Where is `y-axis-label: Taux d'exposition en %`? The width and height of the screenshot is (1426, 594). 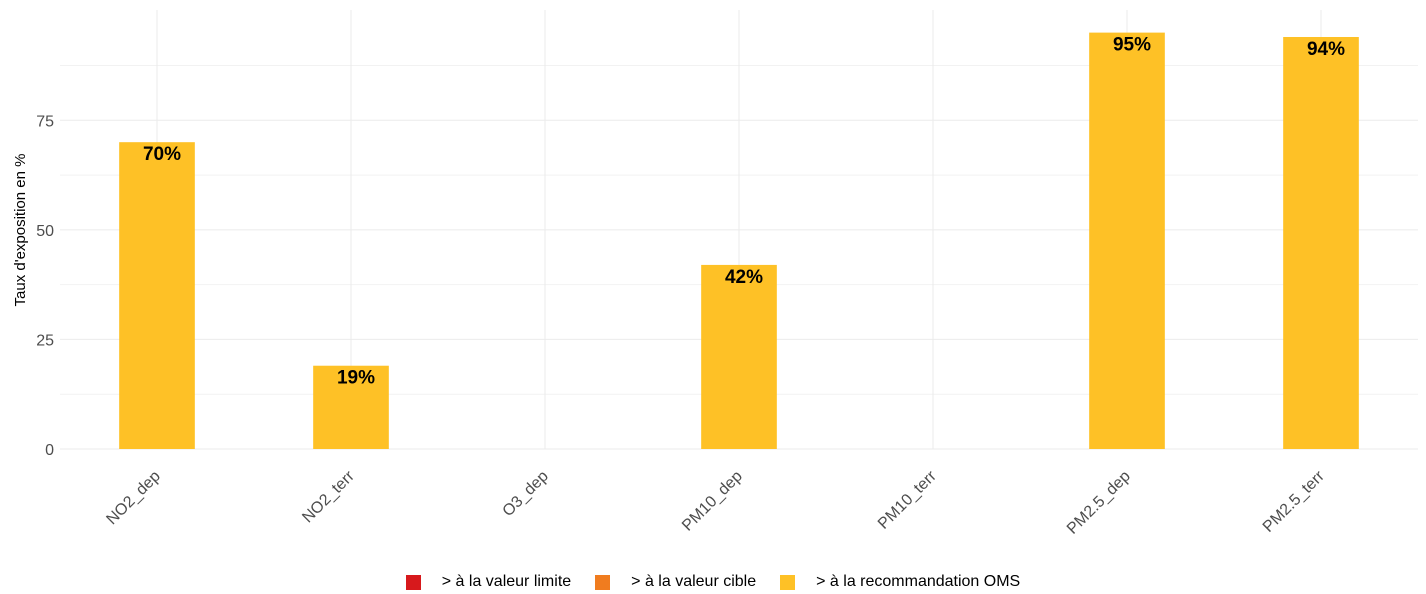
y-axis-label: Taux d'exposition en % is located at coordinates (20, 230).